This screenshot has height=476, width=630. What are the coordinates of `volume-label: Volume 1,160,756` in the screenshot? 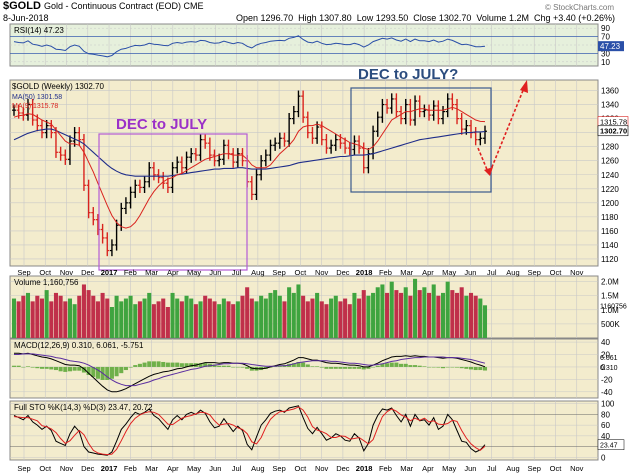 It's located at (46, 282).